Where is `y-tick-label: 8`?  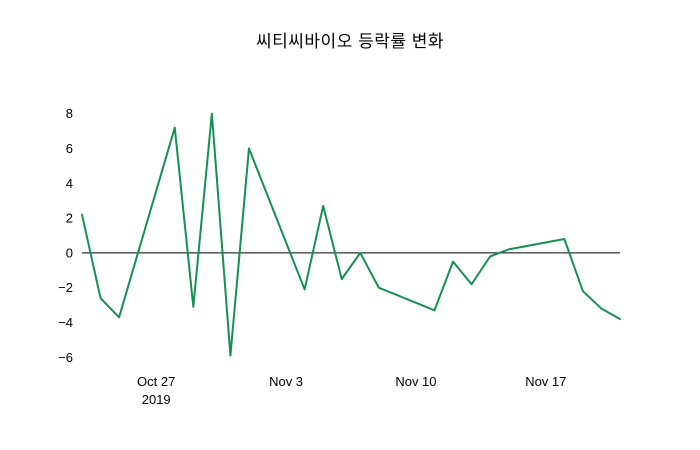
y-tick-label: 8 is located at coordinates (69, 113).